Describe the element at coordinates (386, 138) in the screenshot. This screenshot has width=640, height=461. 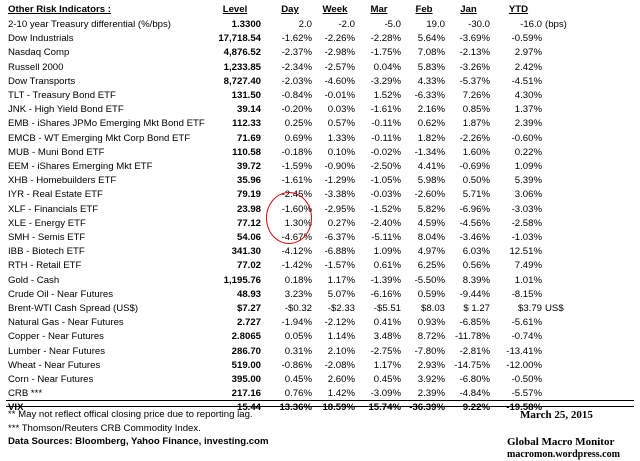
I see `cell-mar: -0.11%` at that location.